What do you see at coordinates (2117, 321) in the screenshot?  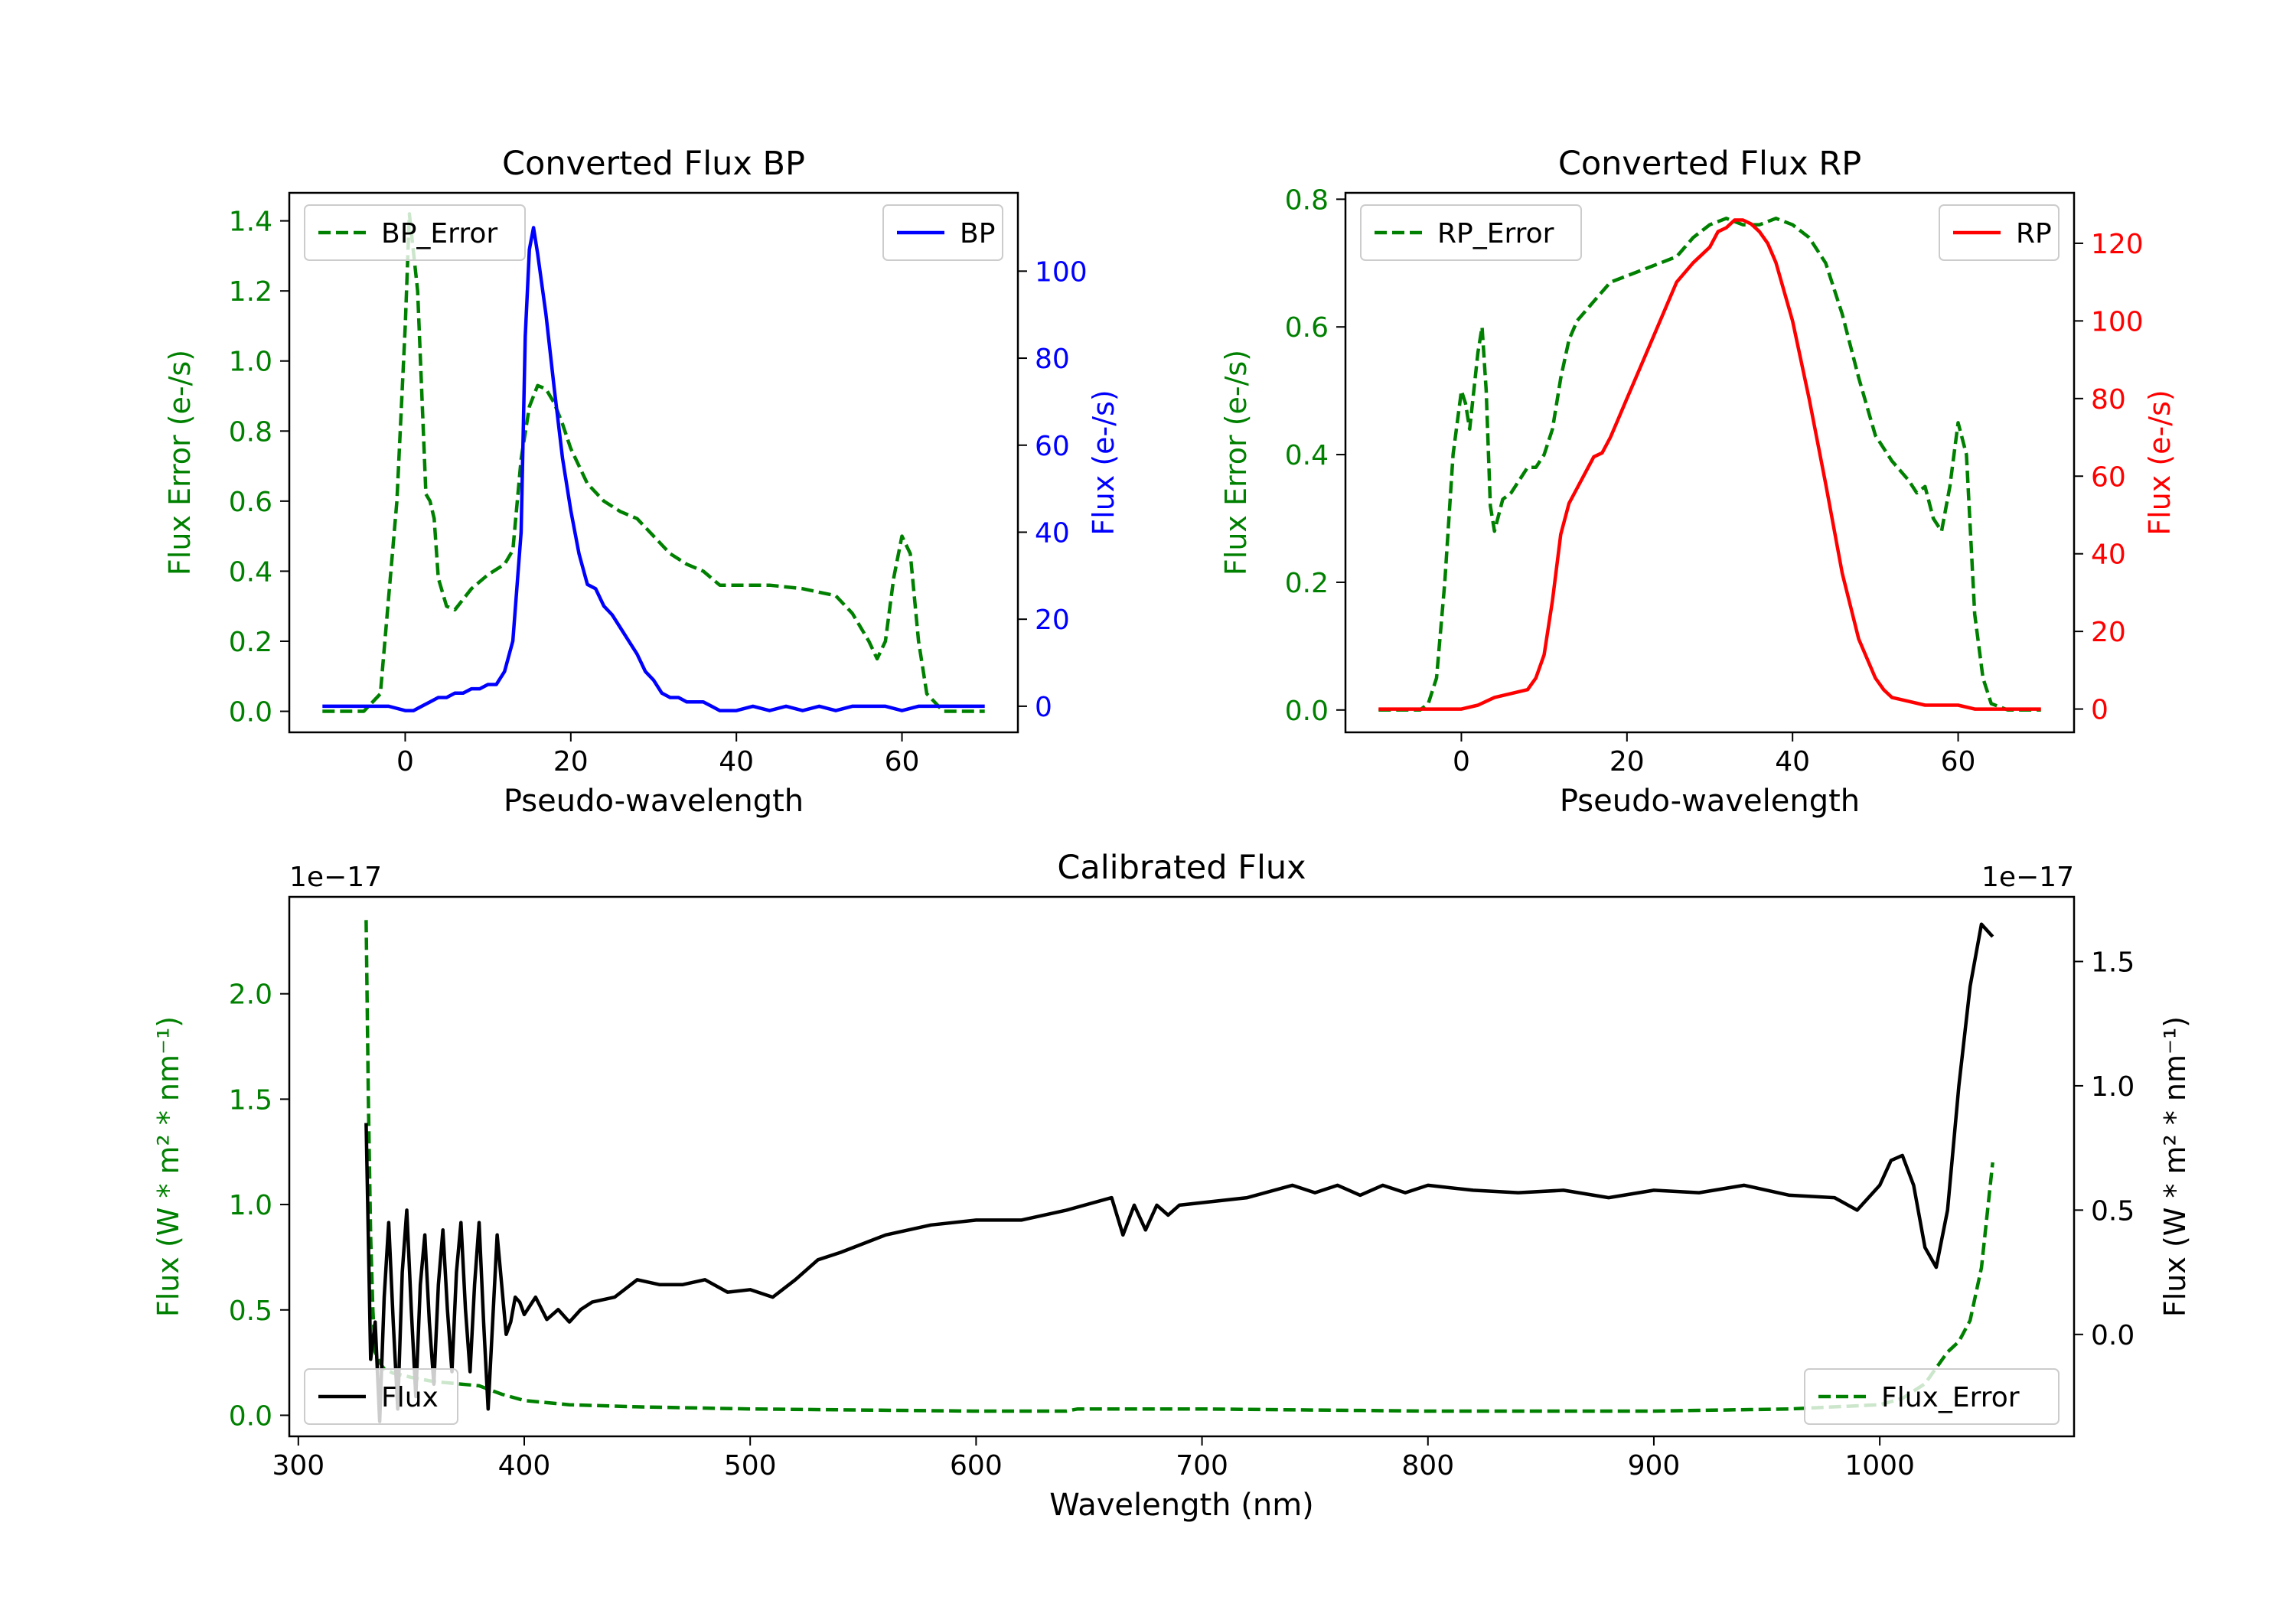 I see `rp-ytick-right-label: 100` at bounding box center [2117, 321].